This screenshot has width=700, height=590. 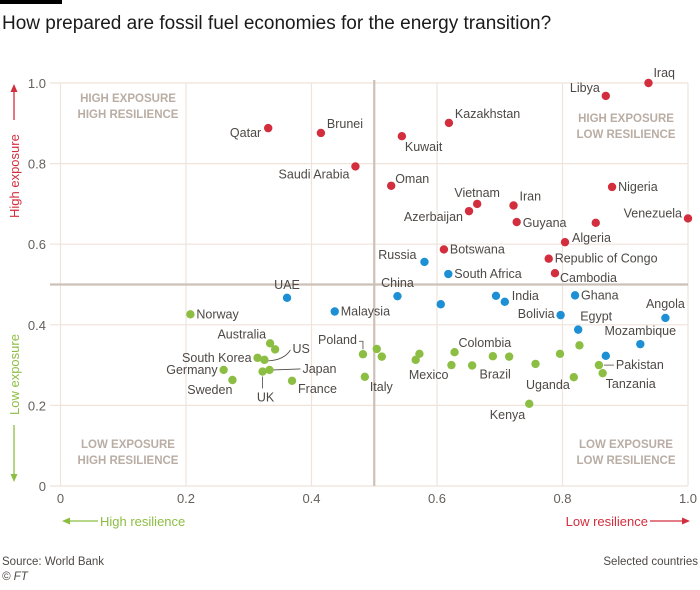 What do you see at coordinates (531, 197) in the screenshot?
I see `point-label-iran: Iran` at bounding box center [531, 197].